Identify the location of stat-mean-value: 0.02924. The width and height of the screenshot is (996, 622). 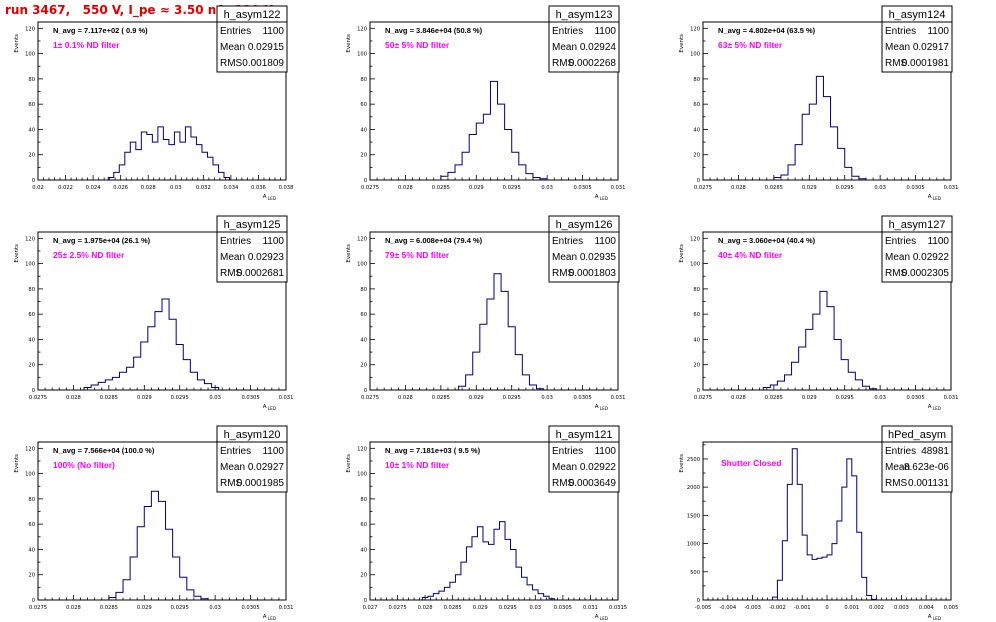
(598, 47).